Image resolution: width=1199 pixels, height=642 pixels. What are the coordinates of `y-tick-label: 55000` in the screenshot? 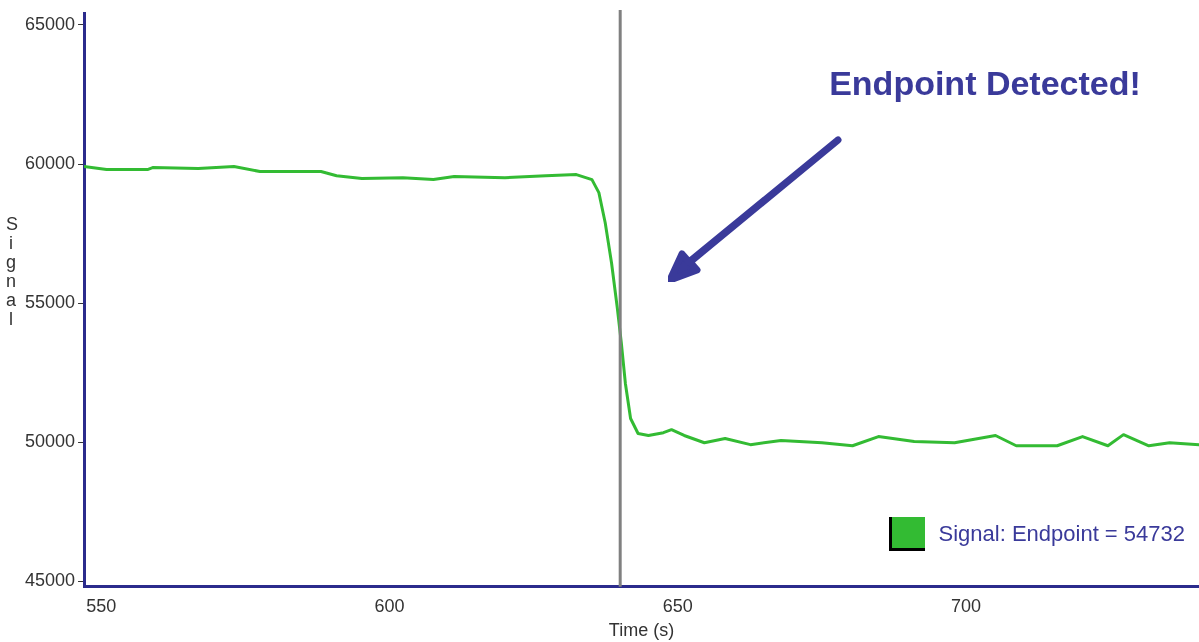 It's located at (50, 302).